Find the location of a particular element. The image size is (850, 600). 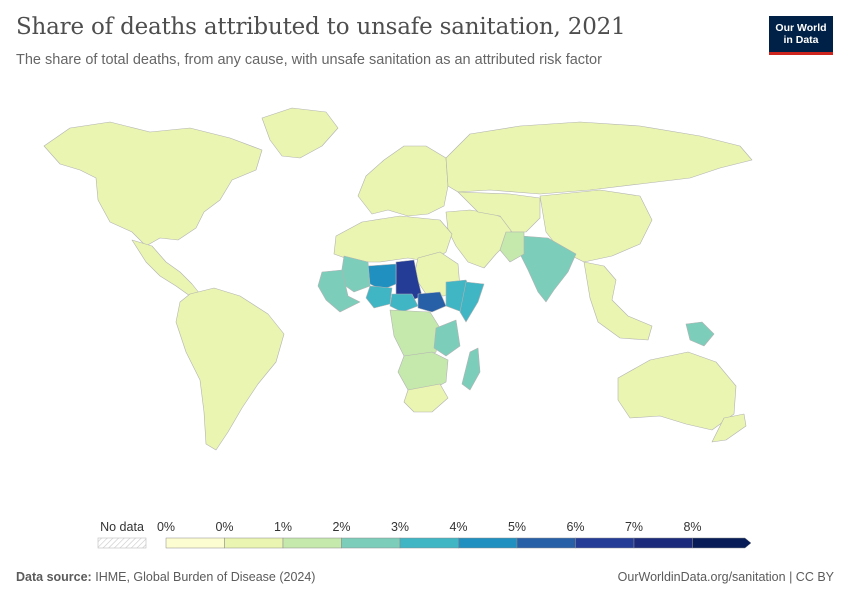

legend-tick-label: 4% is located at coordinates (458, 527).